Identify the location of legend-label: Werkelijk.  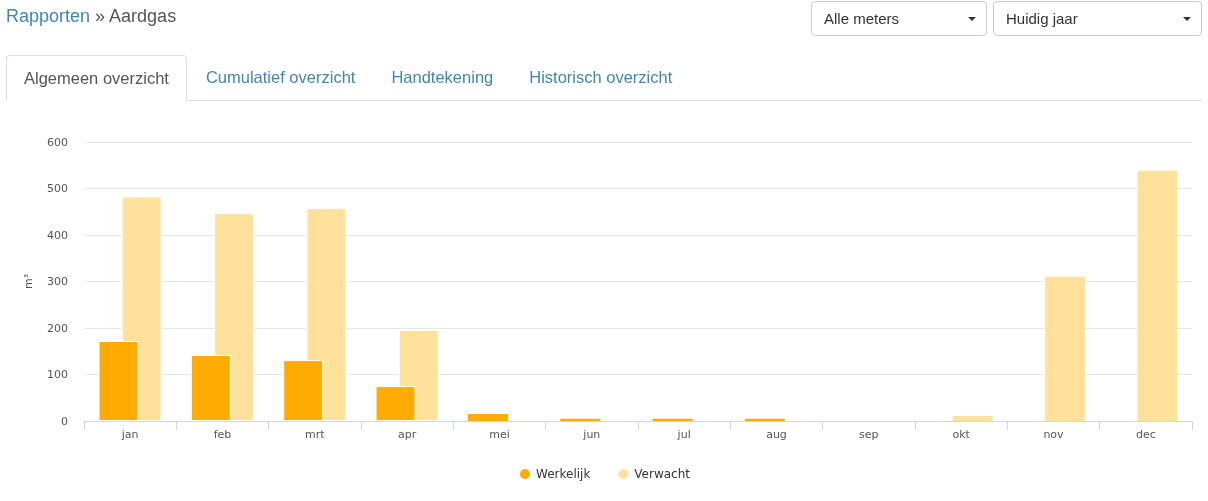
(563, 474).